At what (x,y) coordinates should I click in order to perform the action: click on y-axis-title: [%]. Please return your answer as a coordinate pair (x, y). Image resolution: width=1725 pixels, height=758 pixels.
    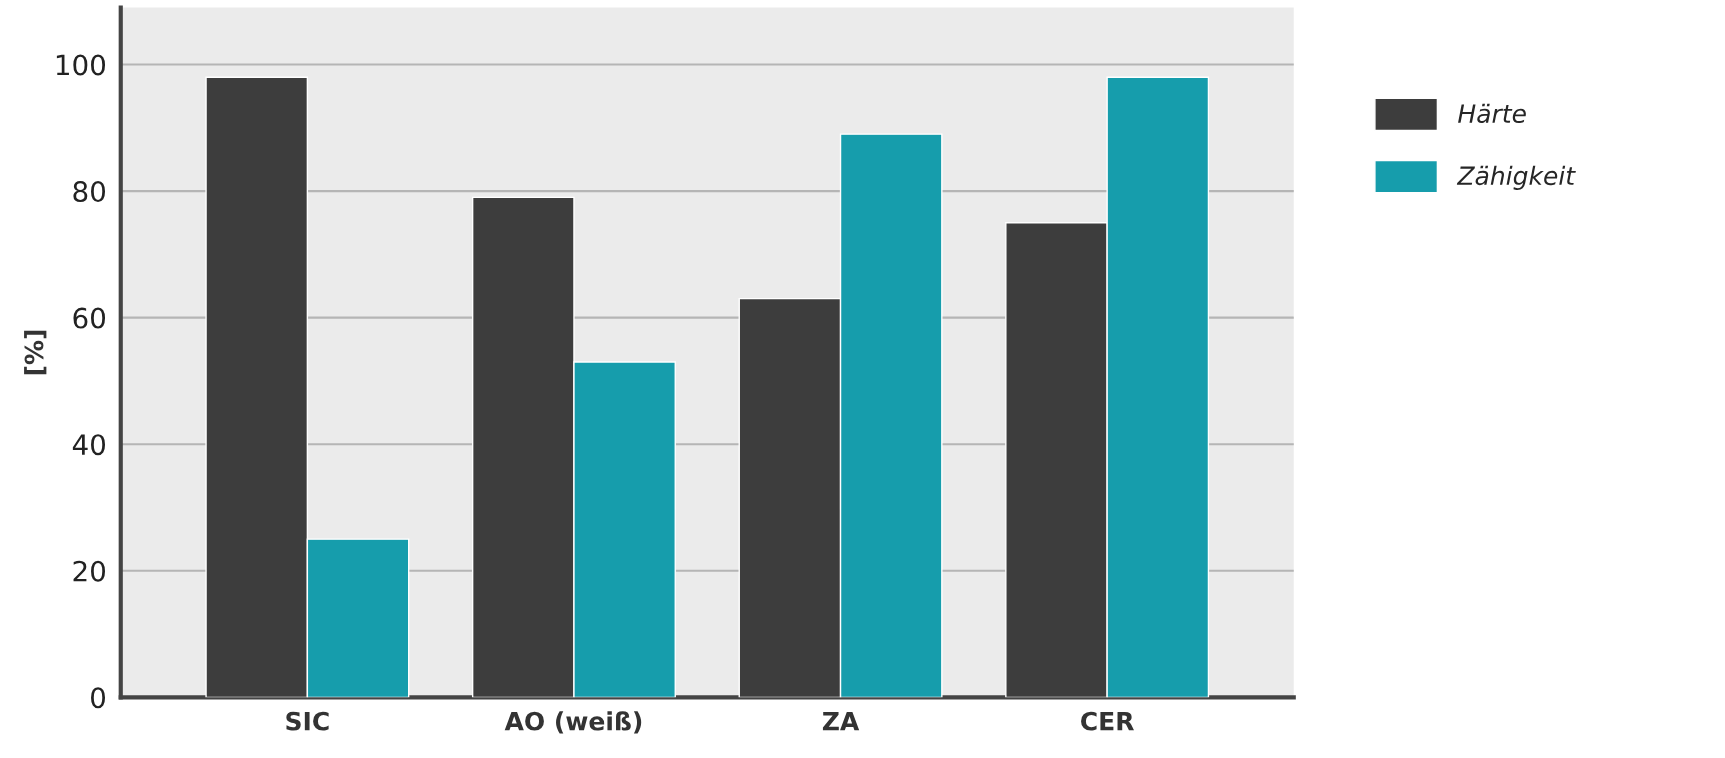
    Looking at the image, I should click on (35, 352).